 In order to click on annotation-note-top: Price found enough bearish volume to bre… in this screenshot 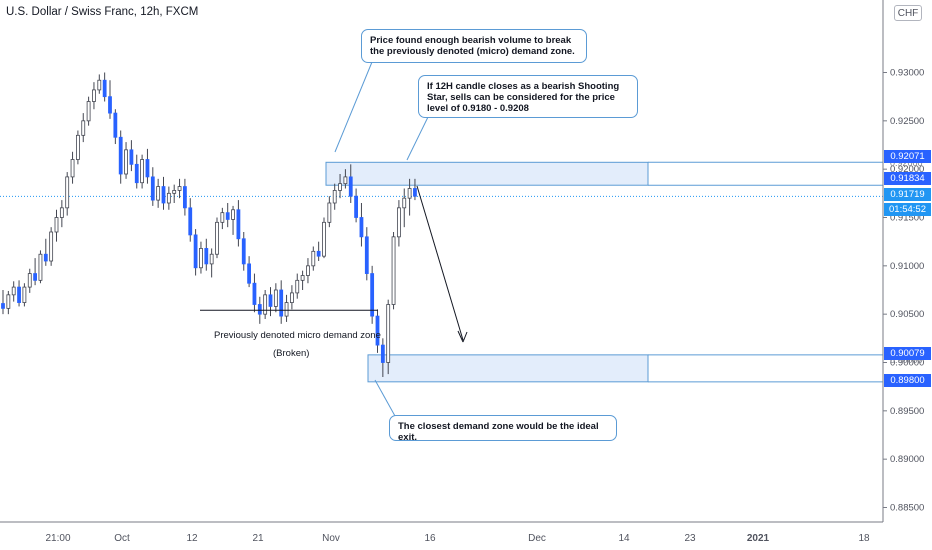, I will do `click(474, 46)`.